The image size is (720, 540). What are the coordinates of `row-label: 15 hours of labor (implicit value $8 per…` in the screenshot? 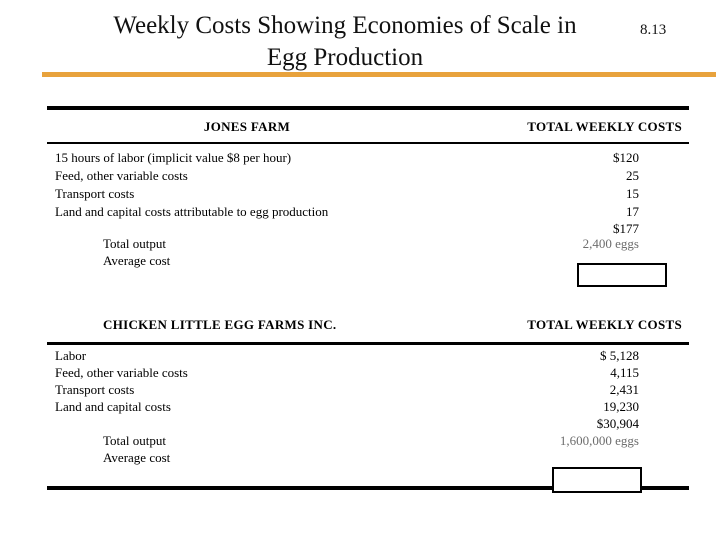 It's located at (173, 157).